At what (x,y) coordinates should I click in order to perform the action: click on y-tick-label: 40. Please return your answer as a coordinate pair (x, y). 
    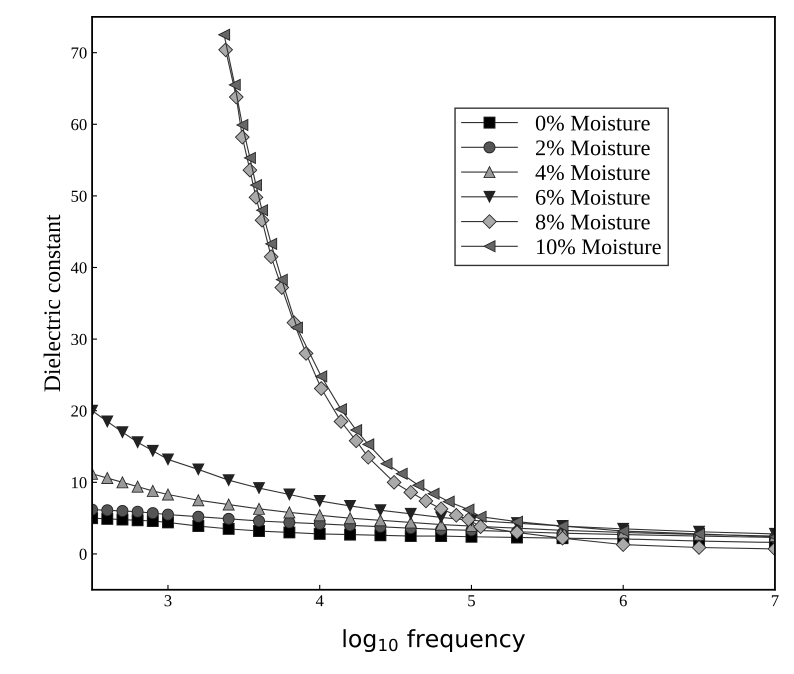
    Looking at the image, I should click on (78, 268).